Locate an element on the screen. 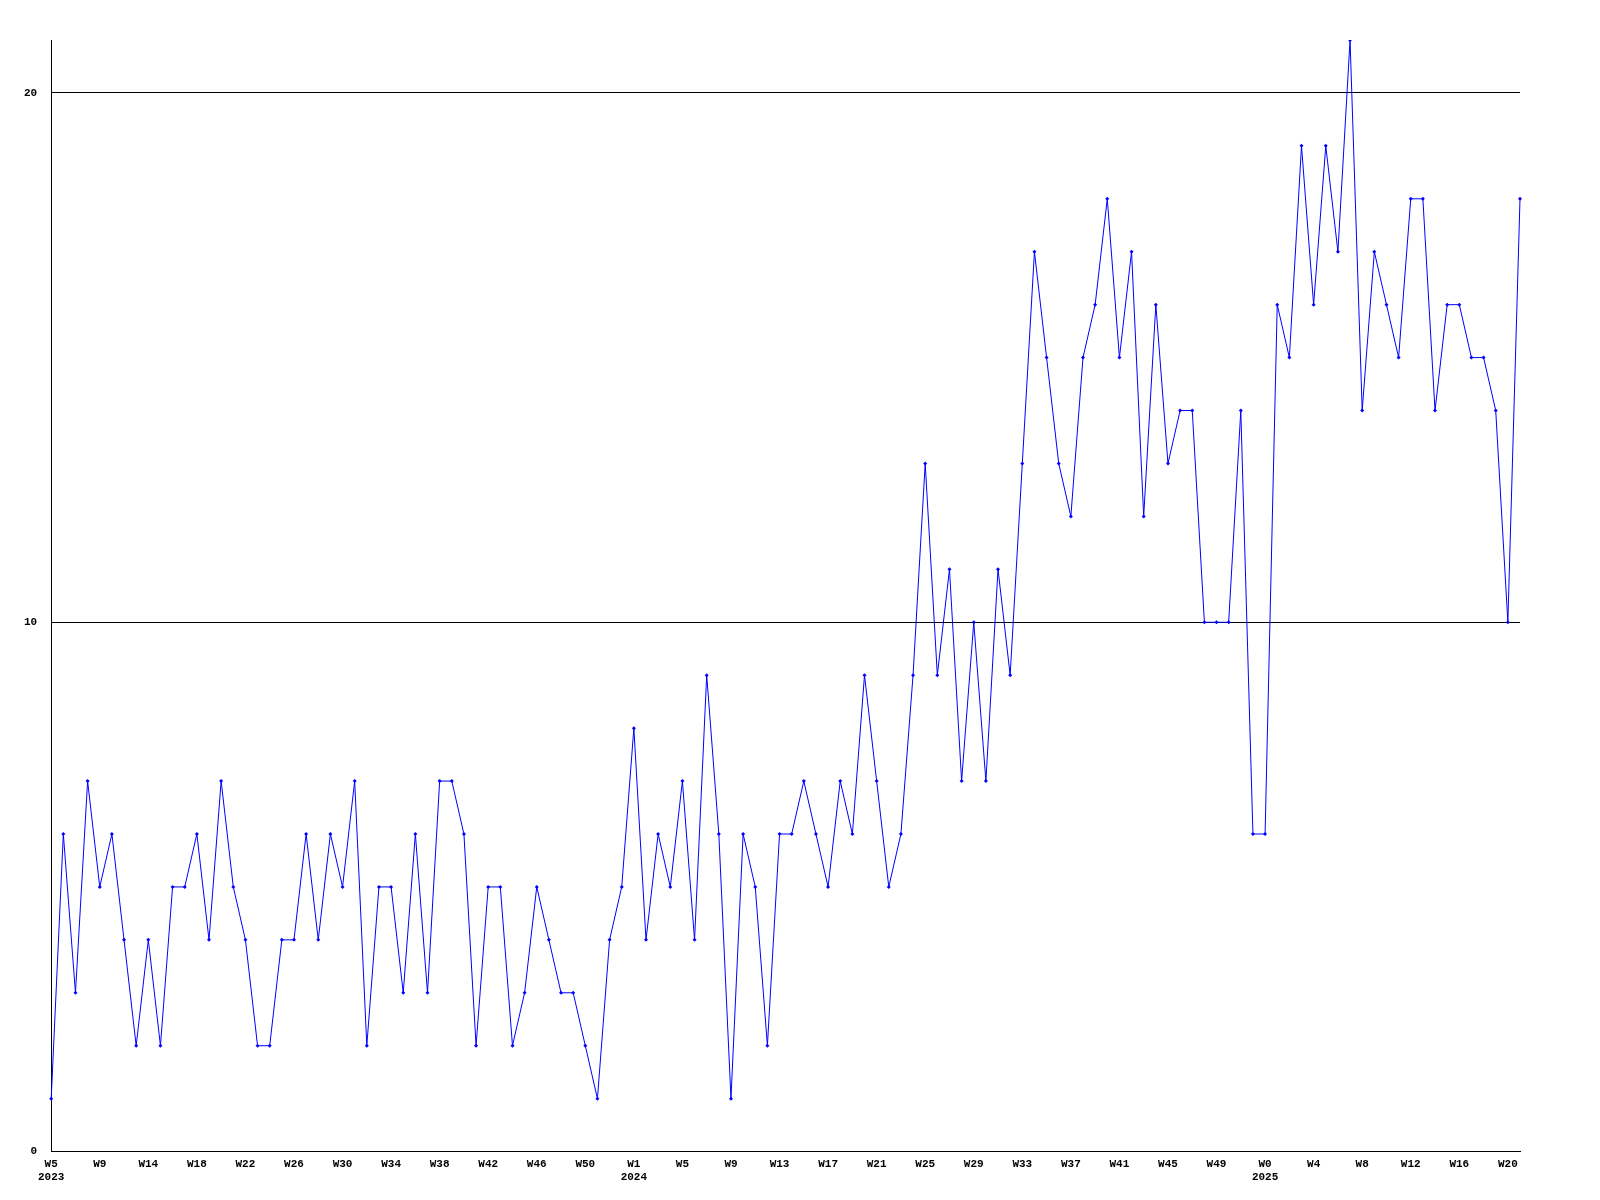 Image resolution: width=1600 pixels, height=1200 pixels. x-tick-label: W22 is located at coordinates (245, 1163).